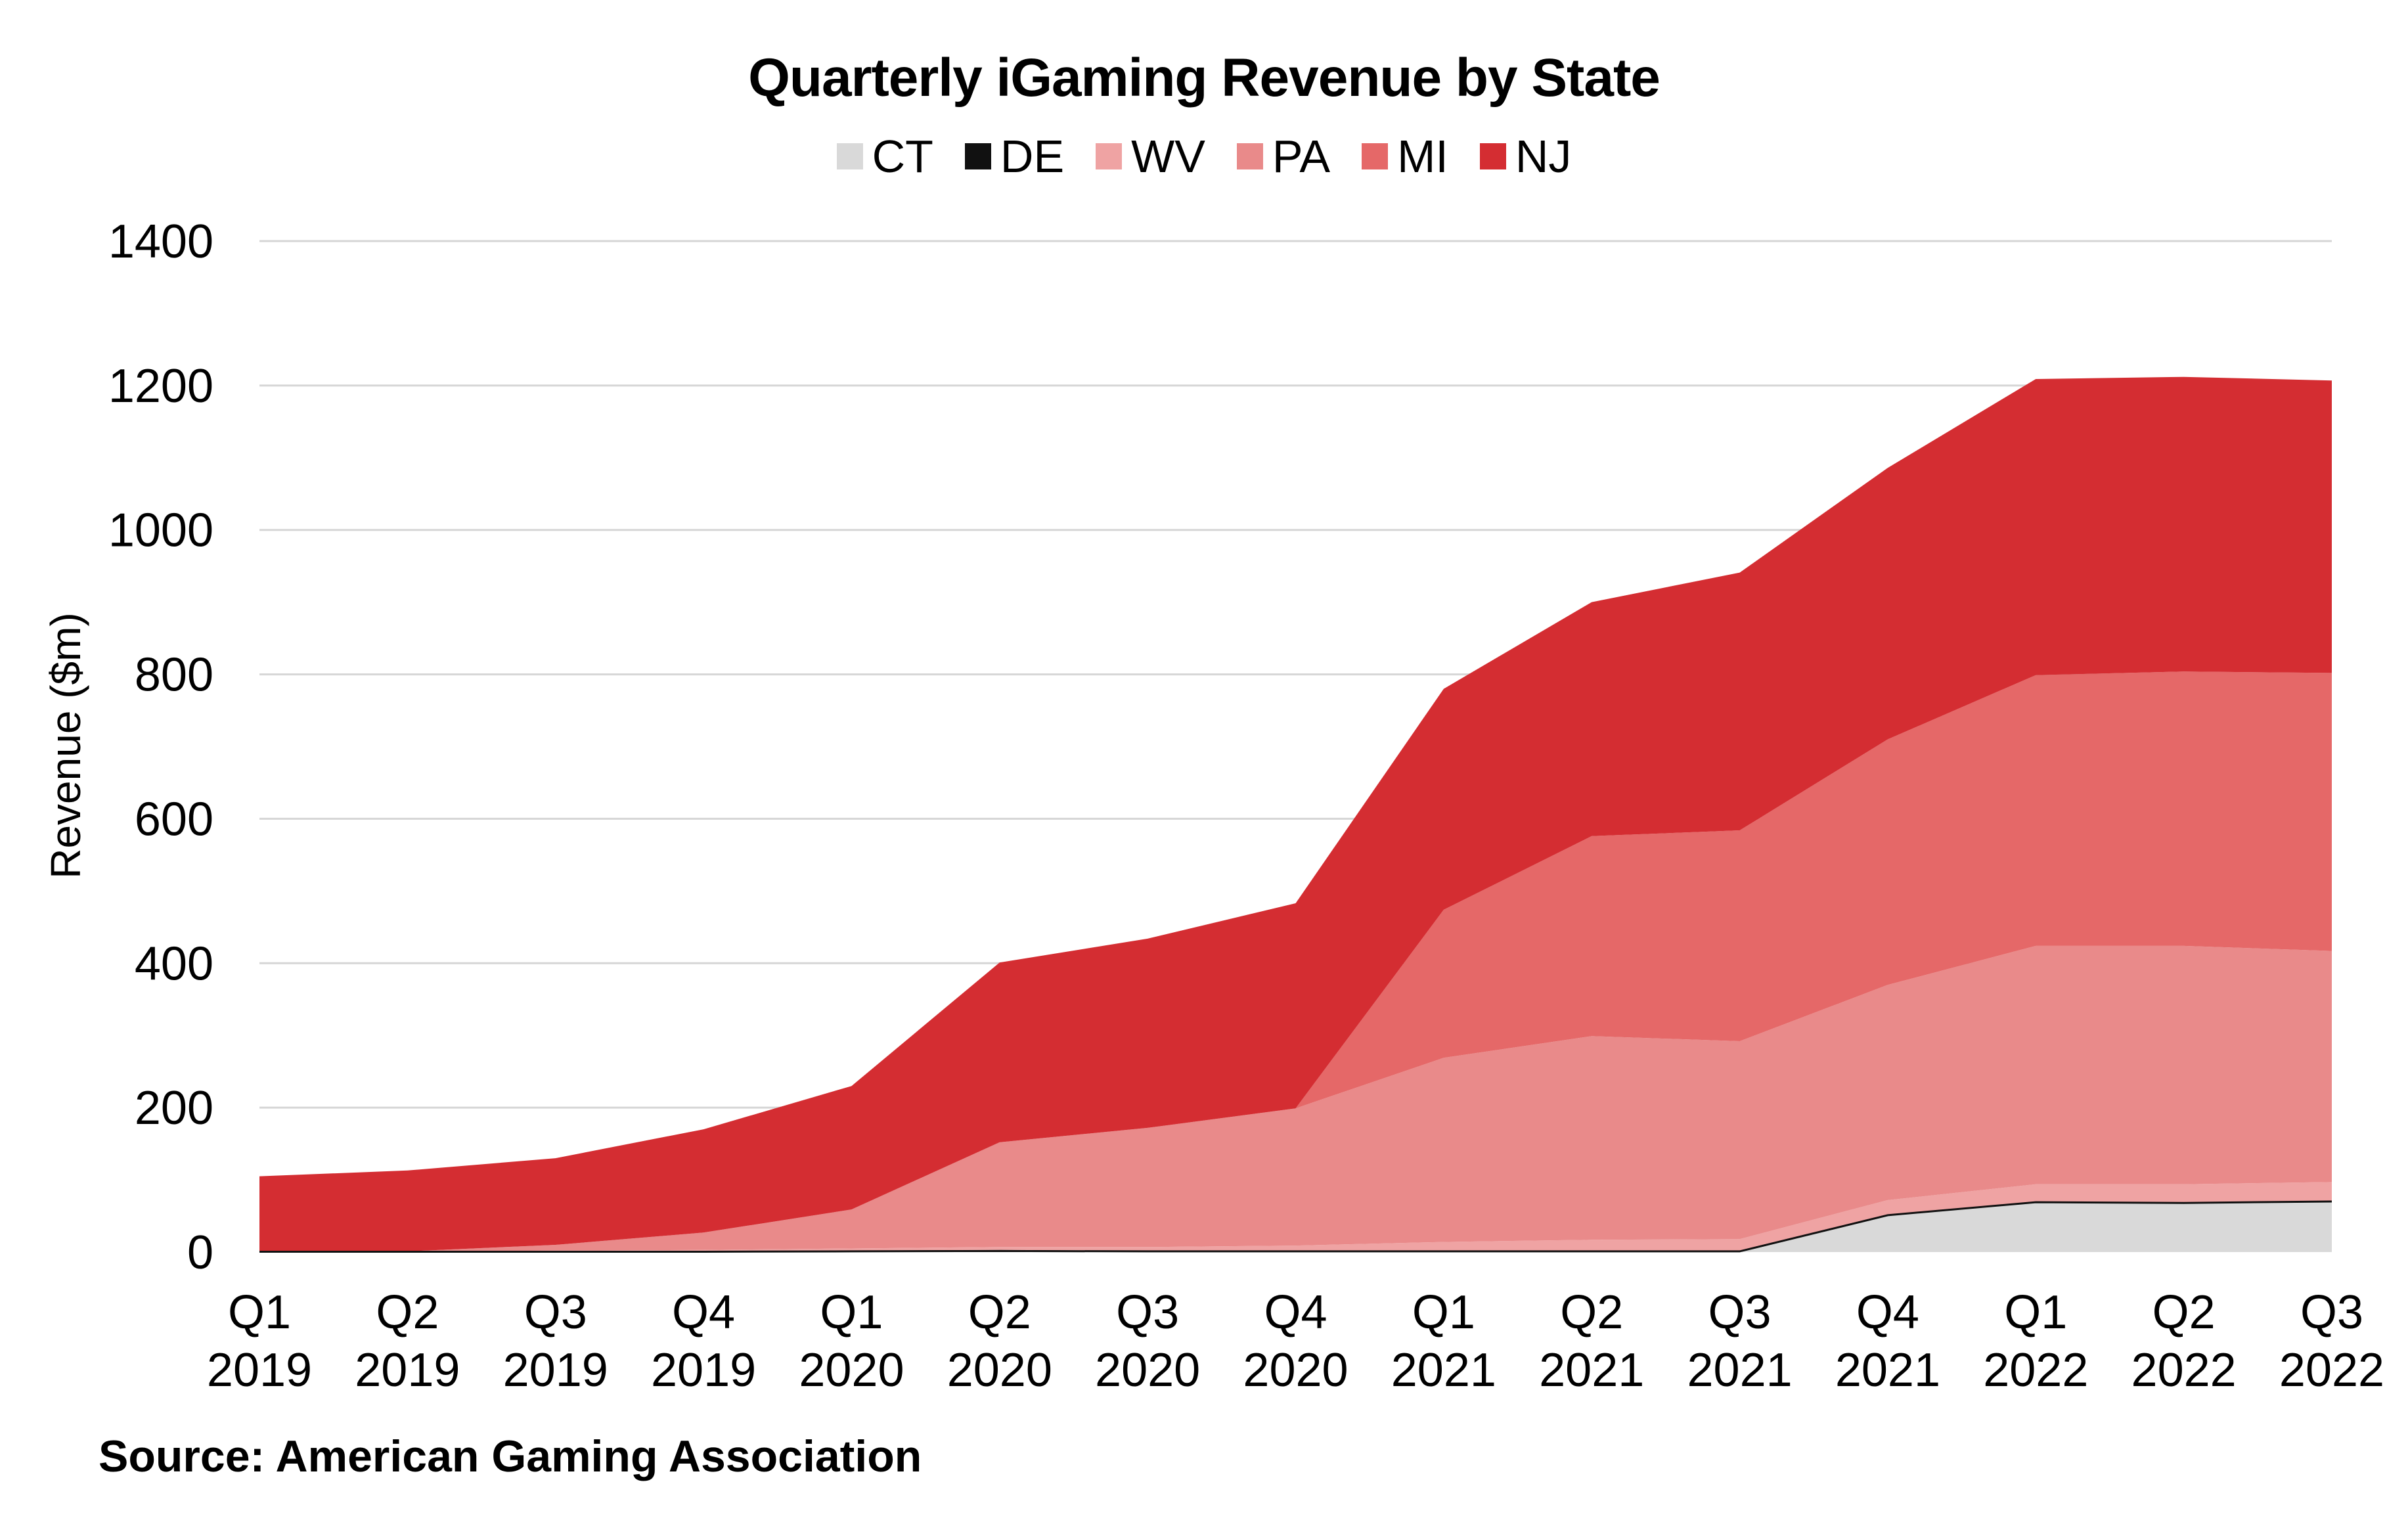  I want to click on y-tick-label-200: 200, so click(174, 1108).